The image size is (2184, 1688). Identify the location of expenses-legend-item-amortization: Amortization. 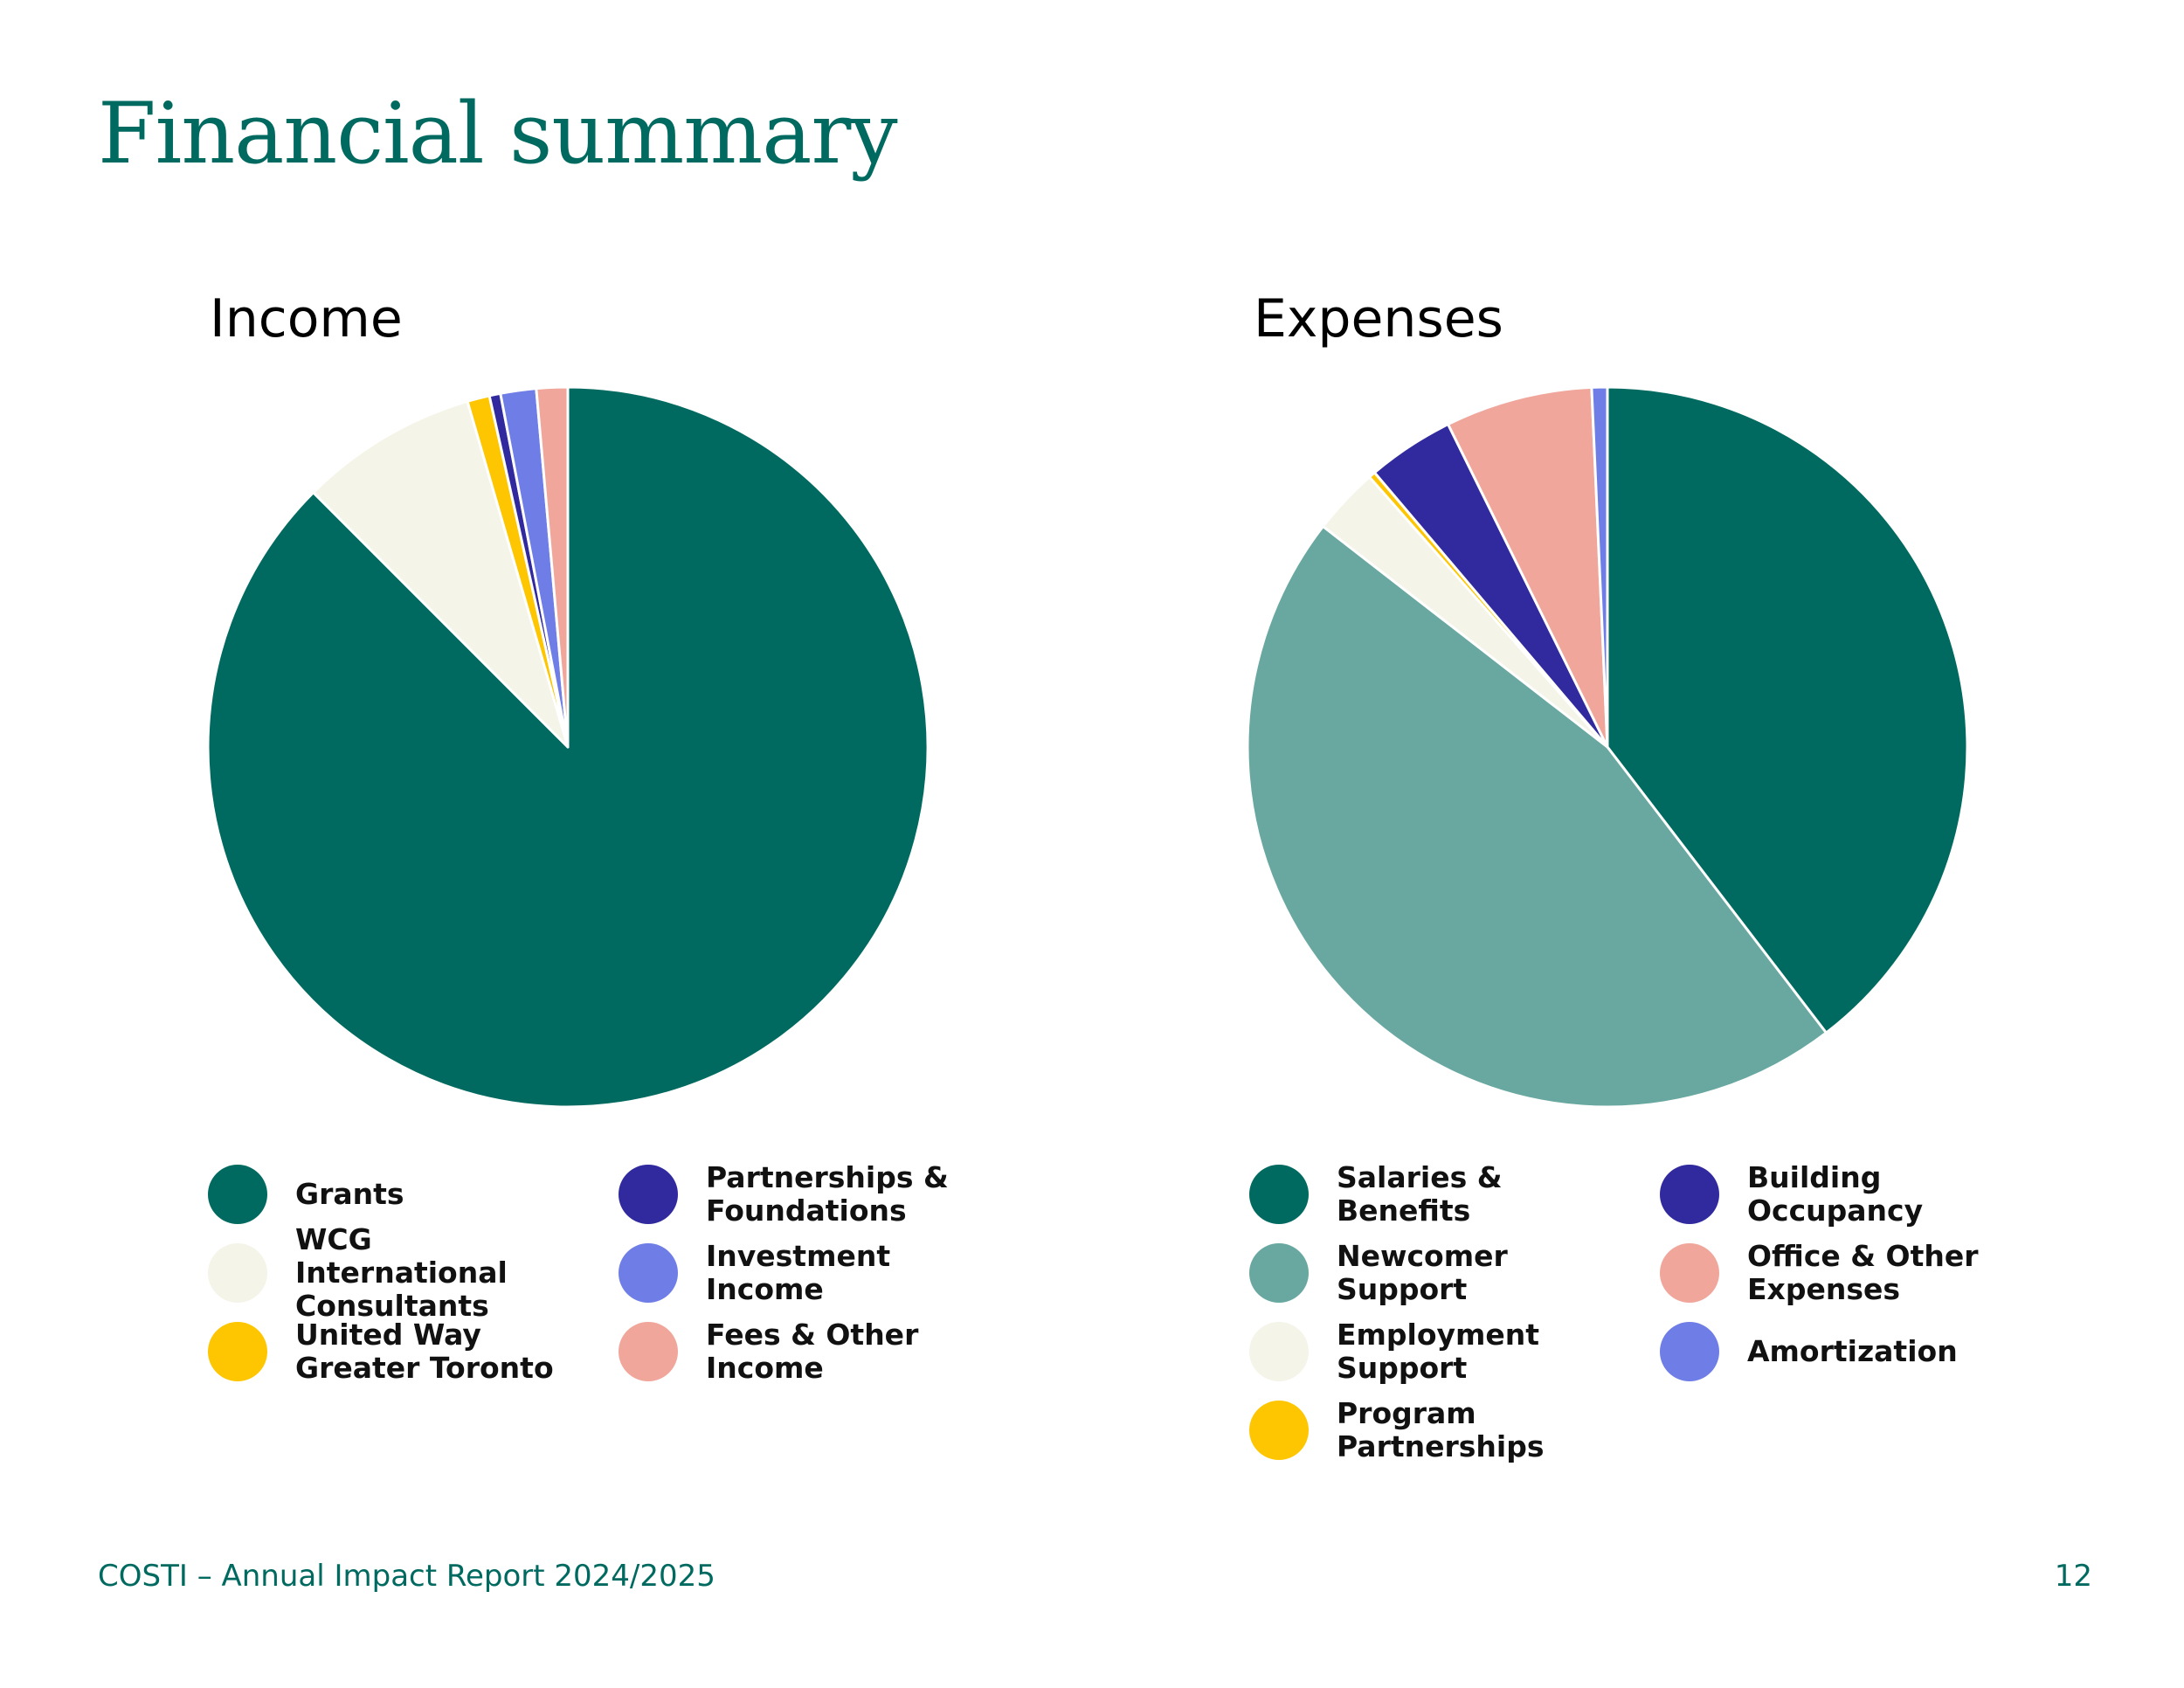
(1843, 1350).